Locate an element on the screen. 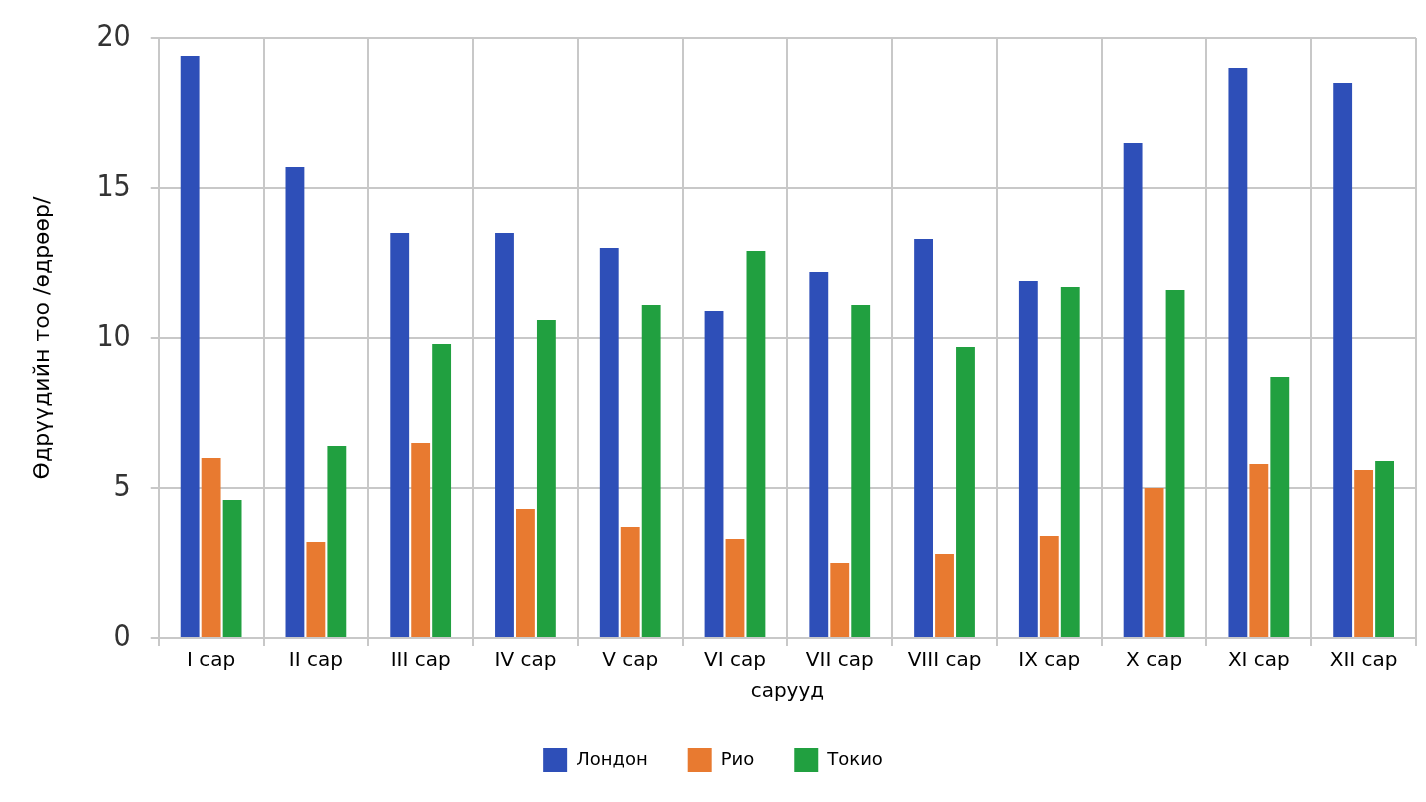 This screenshot has width=1426, height=802. x-tick-label: XII сар is located at coordinates (1363, 659).